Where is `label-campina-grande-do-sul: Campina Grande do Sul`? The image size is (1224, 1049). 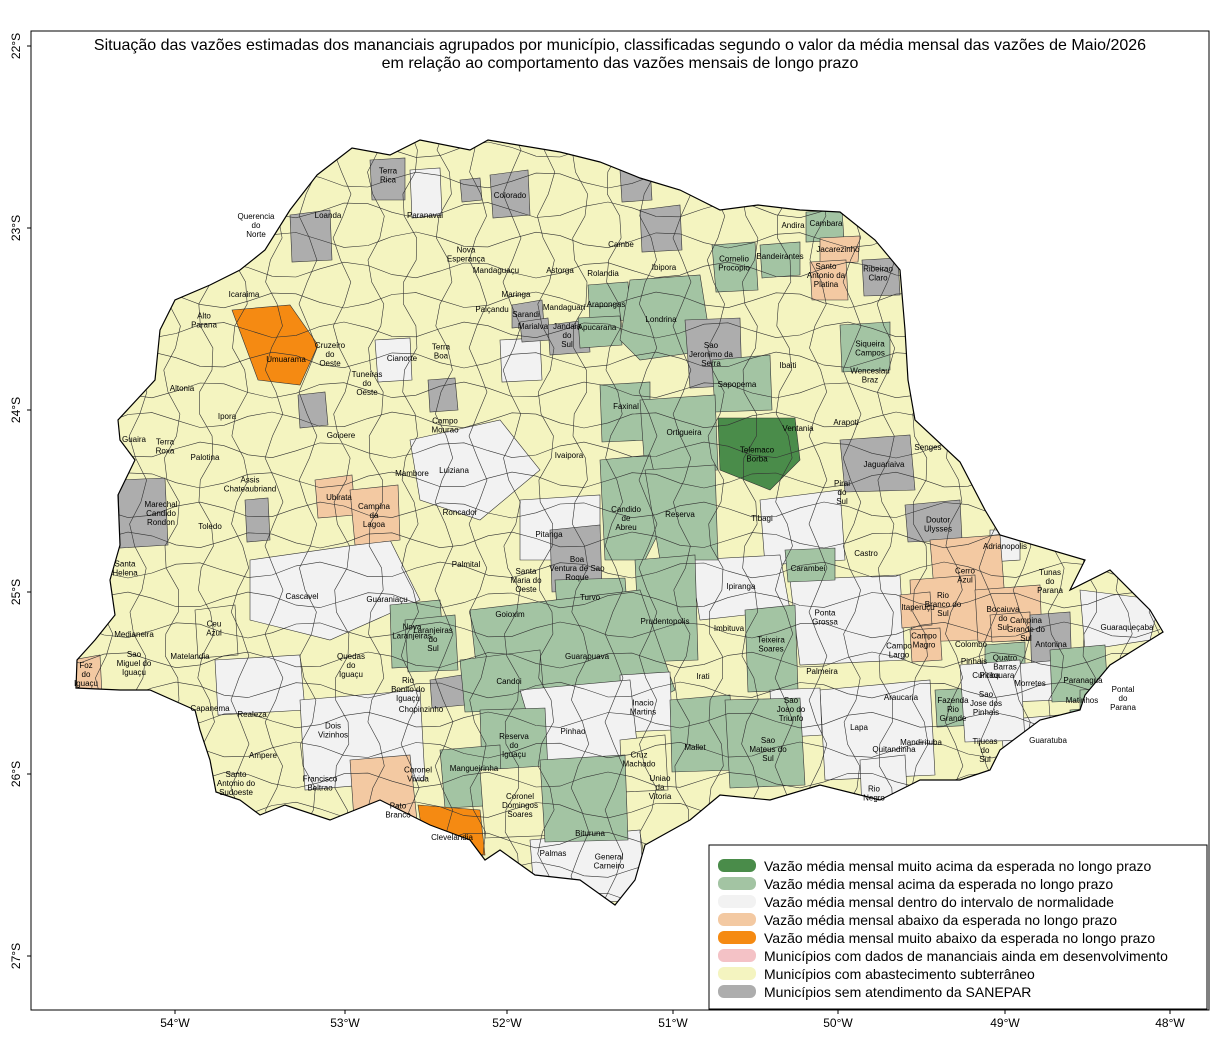
label-campina-grande-do-sul: Campina Grande do Sul is located at coordinates (1026, 629).